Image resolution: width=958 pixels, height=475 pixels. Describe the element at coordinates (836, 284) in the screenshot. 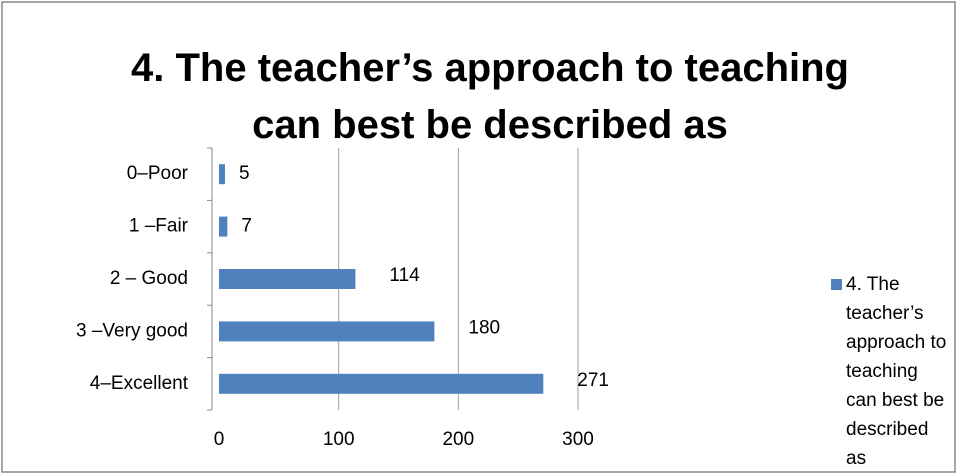

I see `legend-swatch` at that location.